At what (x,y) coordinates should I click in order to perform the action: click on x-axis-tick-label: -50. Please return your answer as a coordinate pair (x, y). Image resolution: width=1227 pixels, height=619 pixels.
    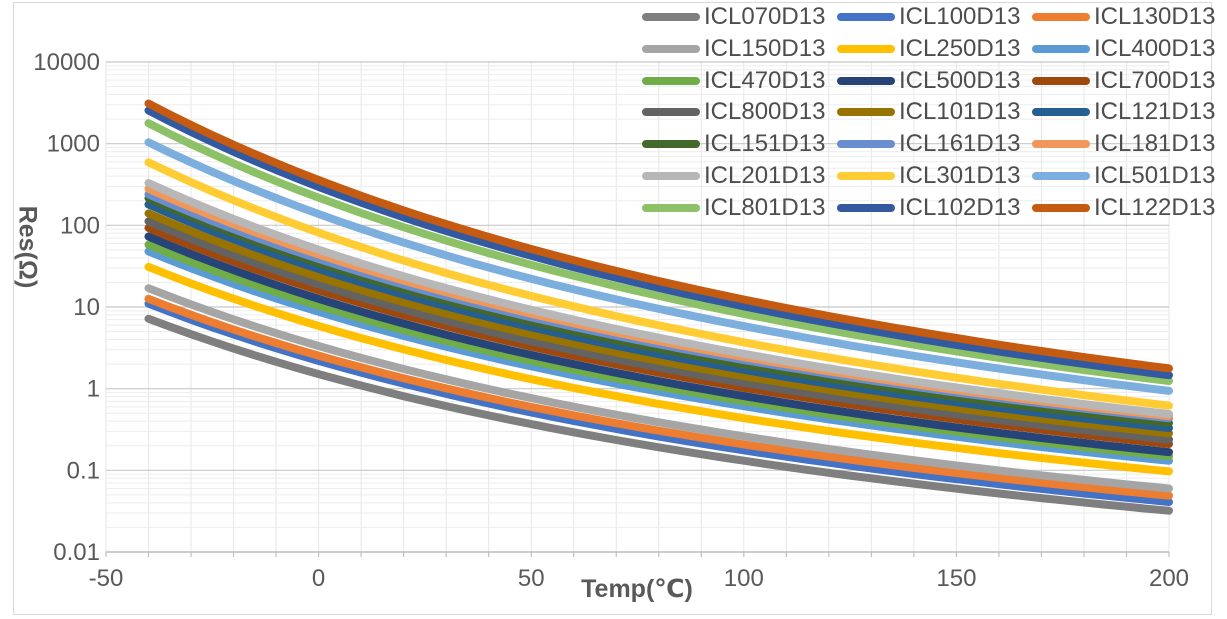
    Looking at the image, I should click on (106, 578).